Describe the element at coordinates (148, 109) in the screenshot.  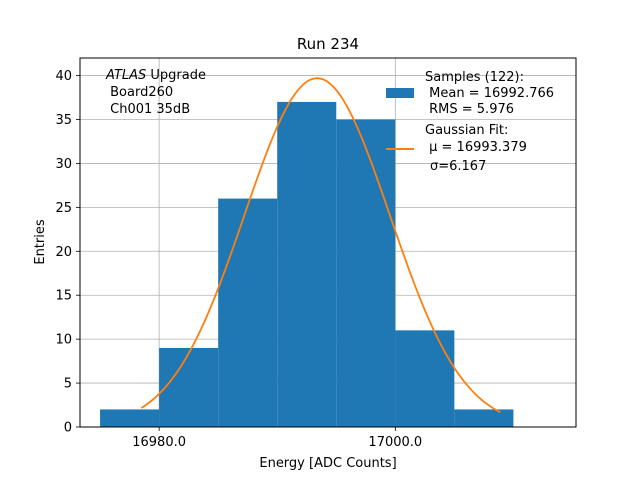
I see `annotation-line-3: Ch001 35dB` at that location.